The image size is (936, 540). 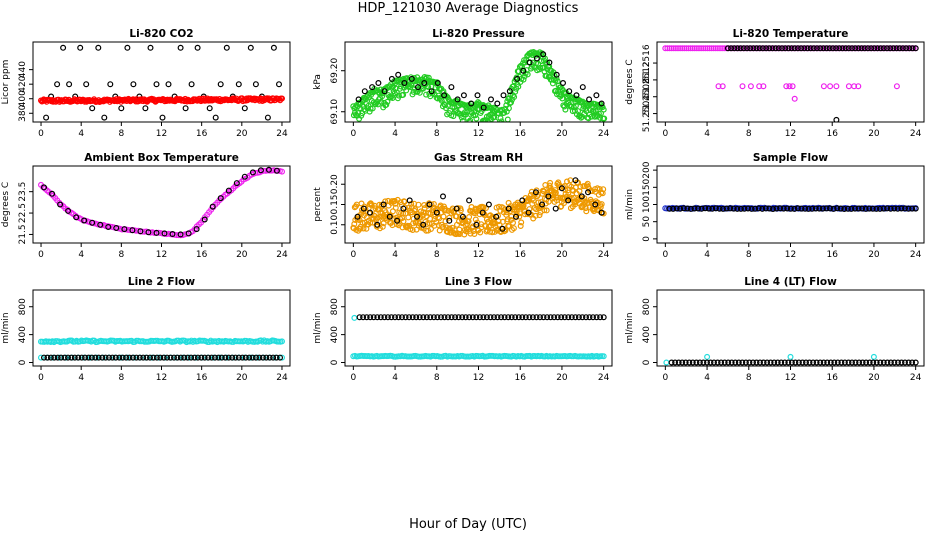 What do you see at coordinates (161, 378) in the screenshot?
I see `x-tick-label: 12` at bounding box center [161, 378].